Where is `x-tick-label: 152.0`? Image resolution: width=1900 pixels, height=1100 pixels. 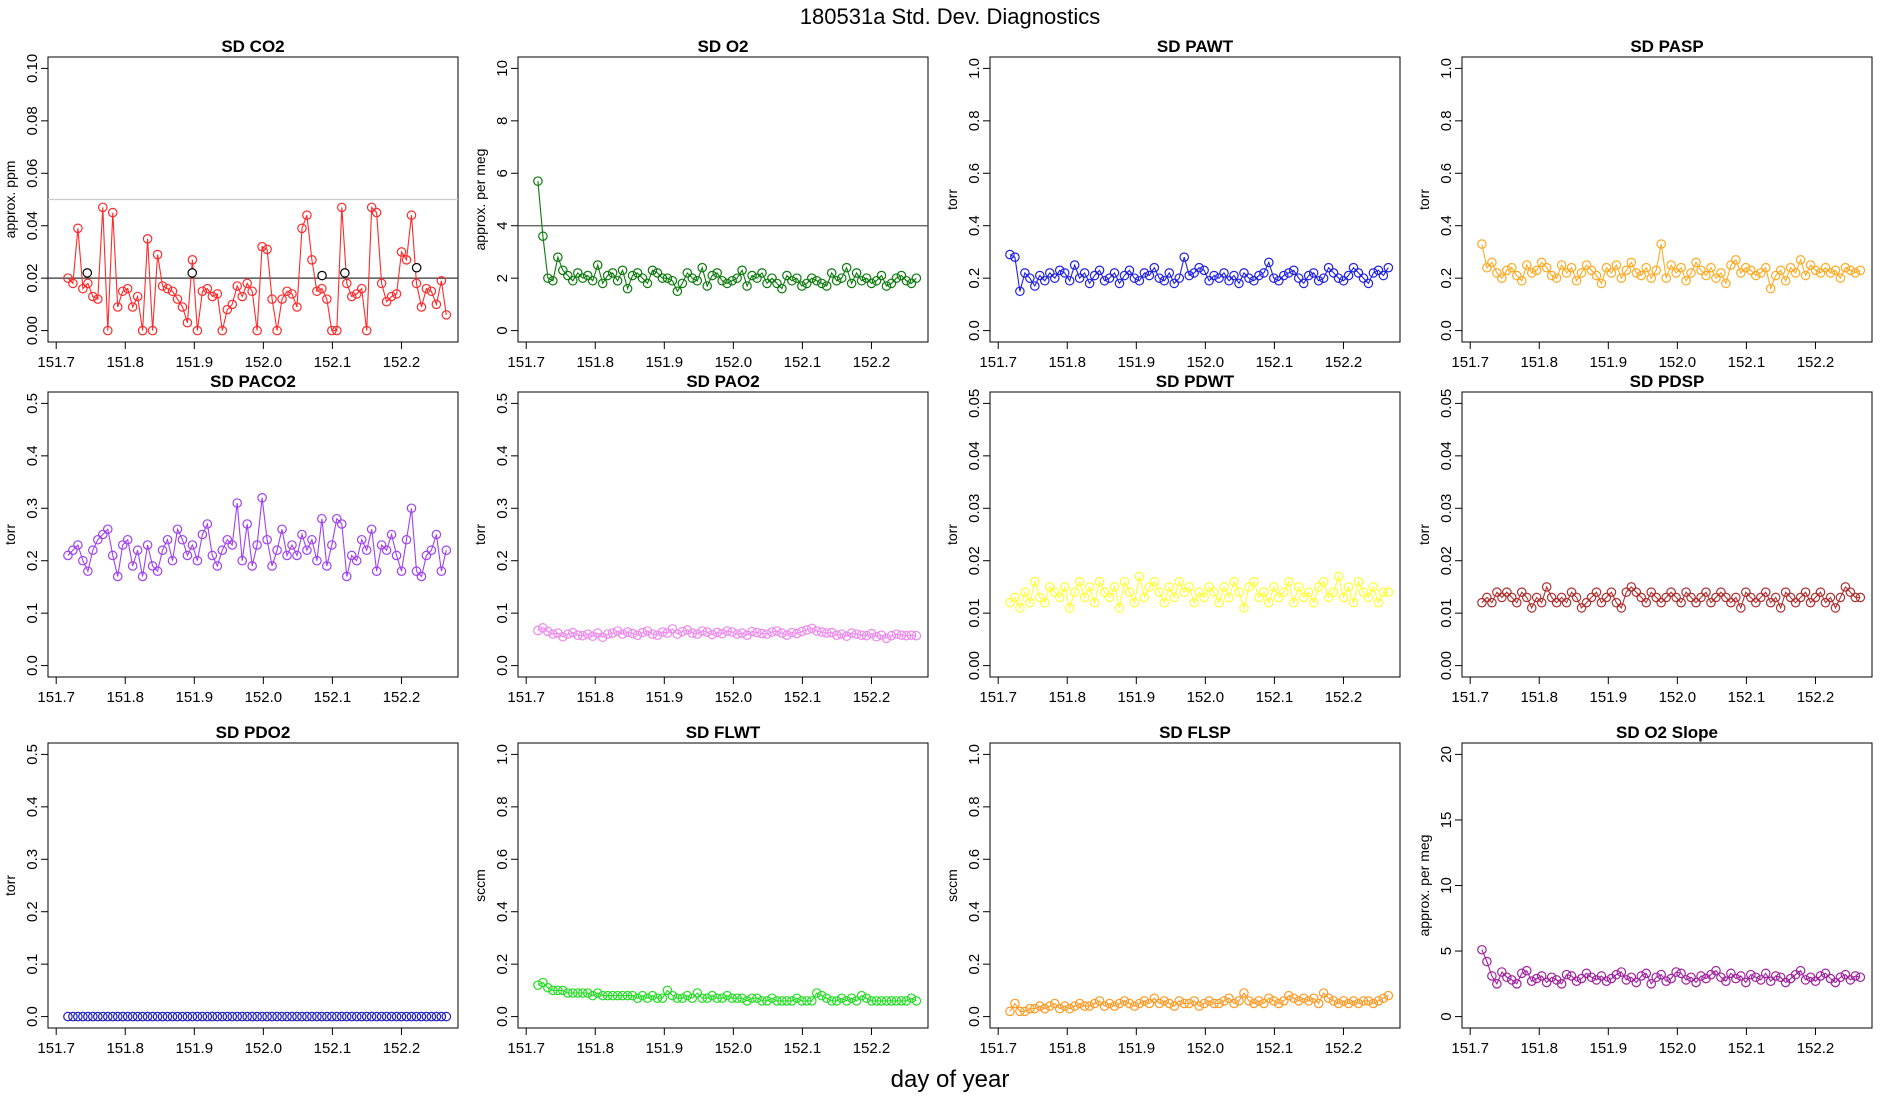 x-tick-label: 152.0 is located at coordinates (1206, 362).